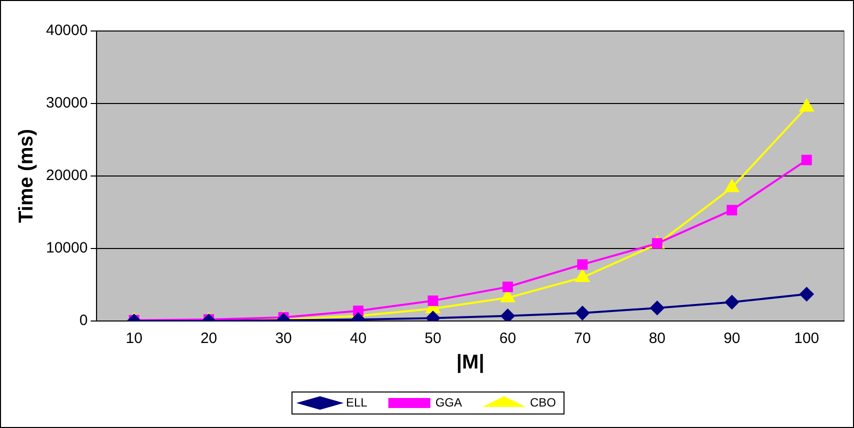  What do you see at coordinates (470, 363) in the screenshot?
I see `x-axis-title: |M|` at bounding box center [470, 363].